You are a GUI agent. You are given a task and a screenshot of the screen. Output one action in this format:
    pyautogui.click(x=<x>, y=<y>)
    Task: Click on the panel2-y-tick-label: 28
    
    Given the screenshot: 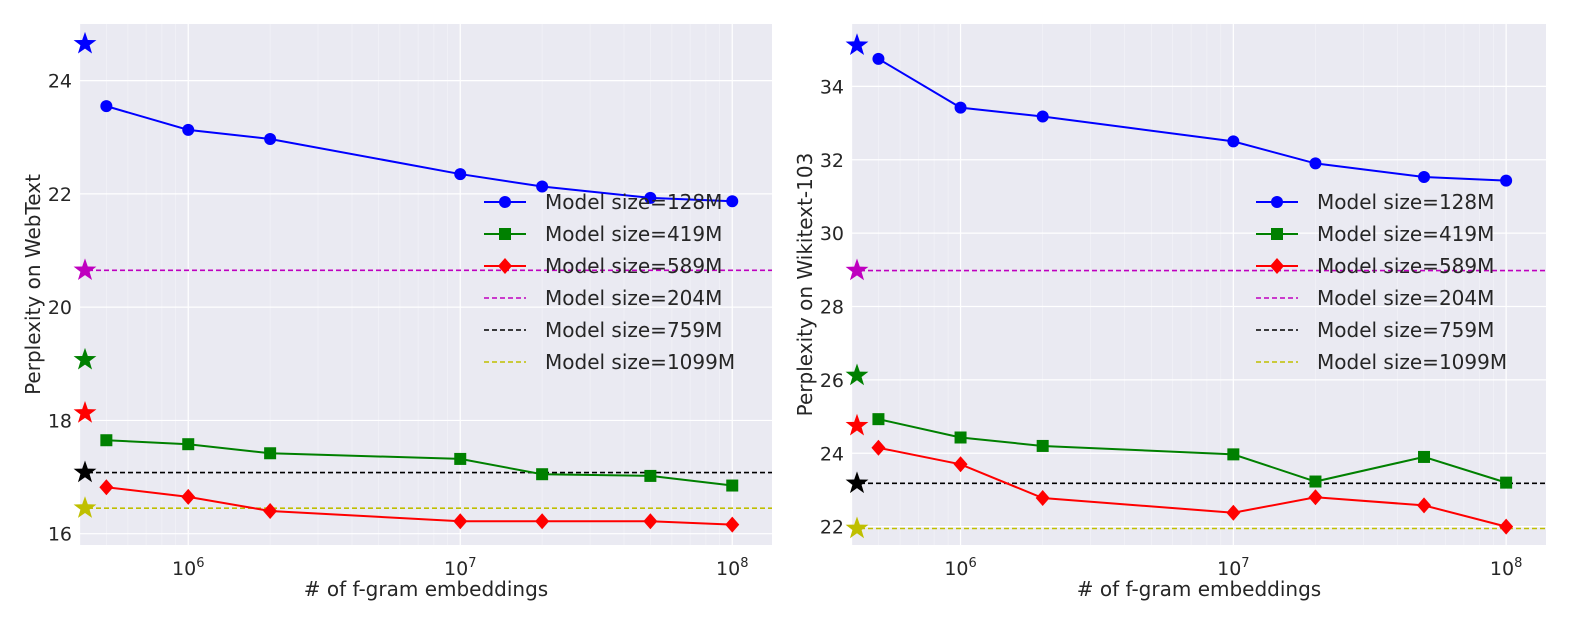 What is the action you would take?
    pyautogui.click(x=832, y=308)
    